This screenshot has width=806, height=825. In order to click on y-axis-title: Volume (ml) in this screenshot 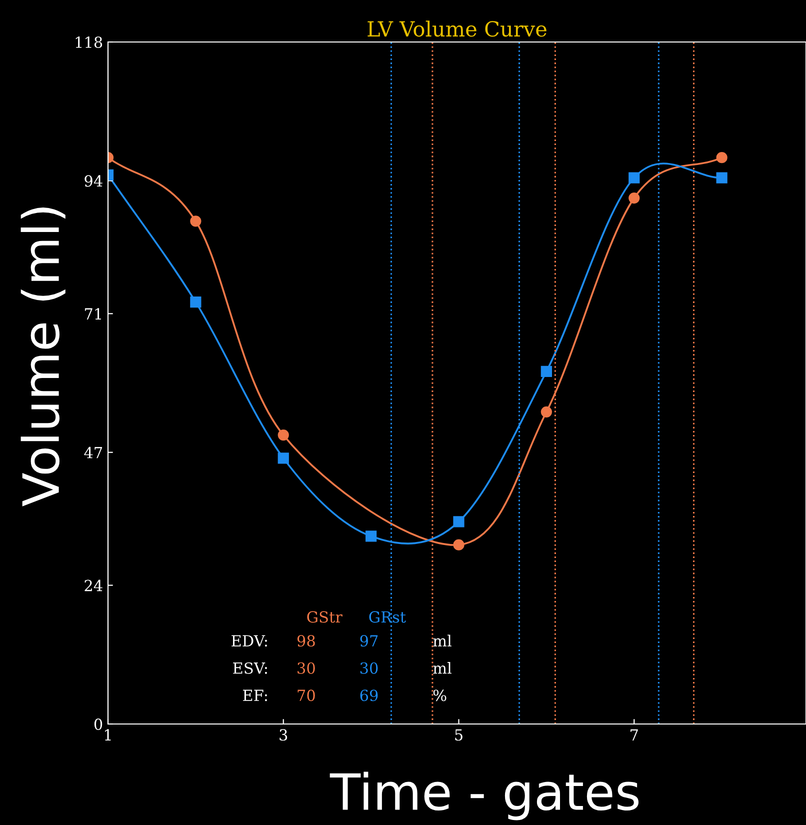, I will do `click(43, 357)`.